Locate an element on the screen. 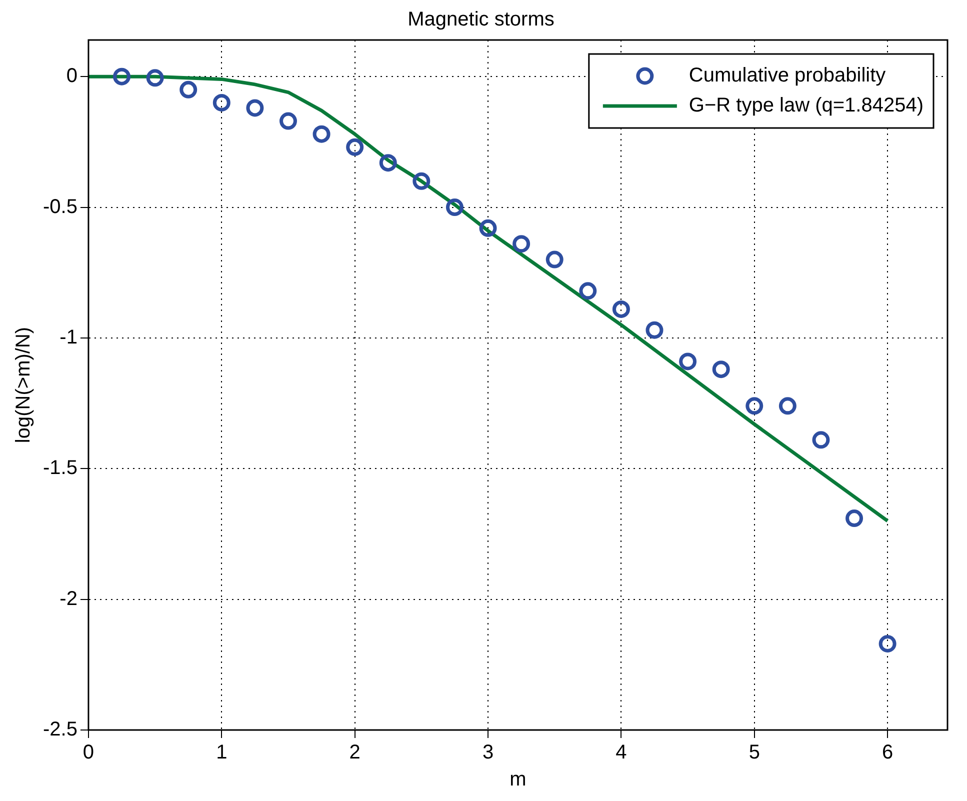 The image size is (967, 801). y-tick-label: -2.5 is located at coordinates (60, 729).